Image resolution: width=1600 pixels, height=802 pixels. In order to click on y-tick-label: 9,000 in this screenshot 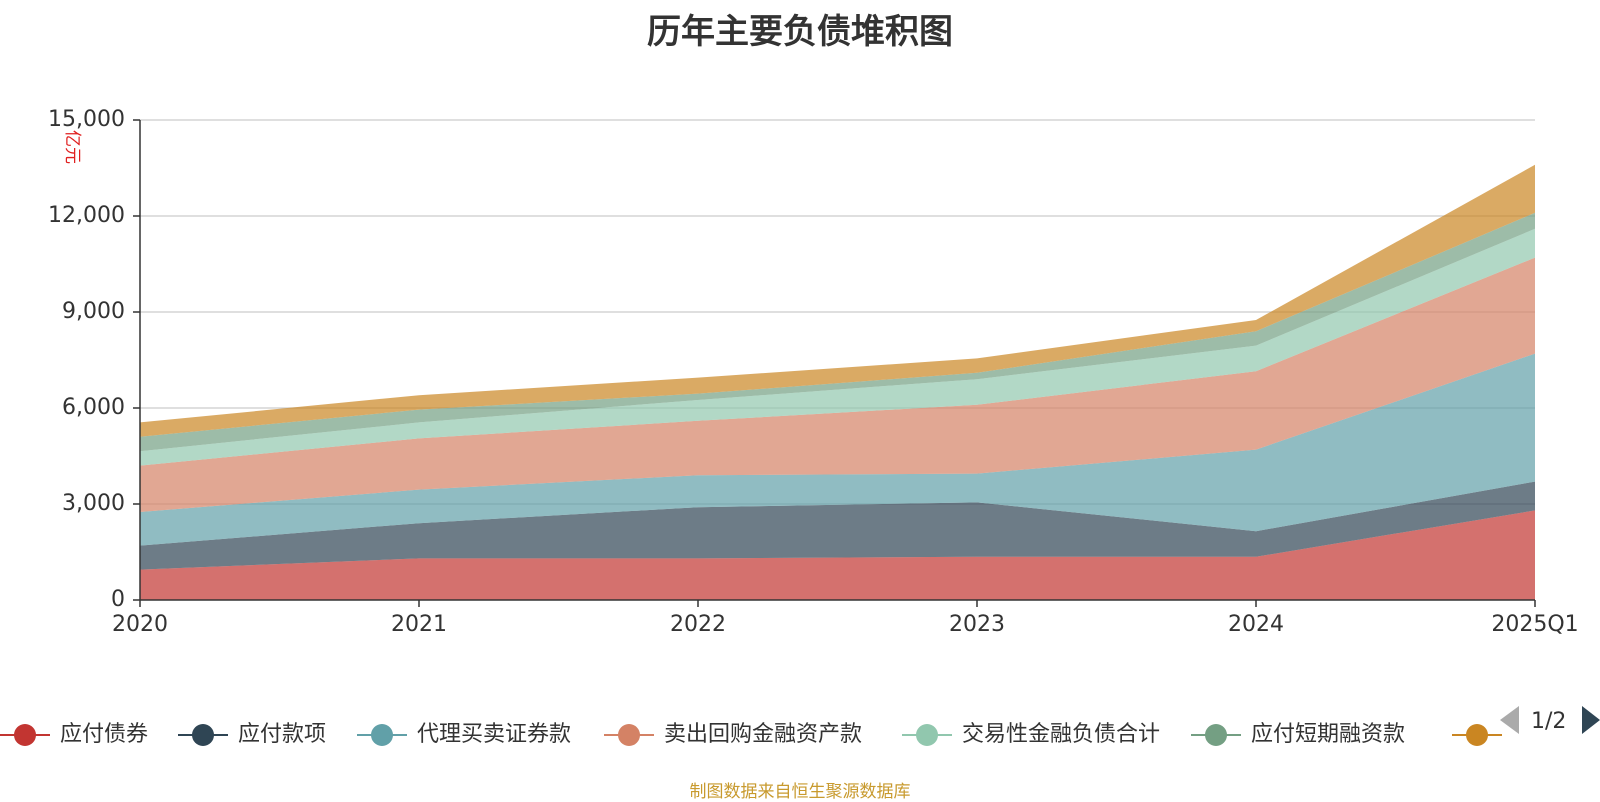, I will do `click(93, 311)`.